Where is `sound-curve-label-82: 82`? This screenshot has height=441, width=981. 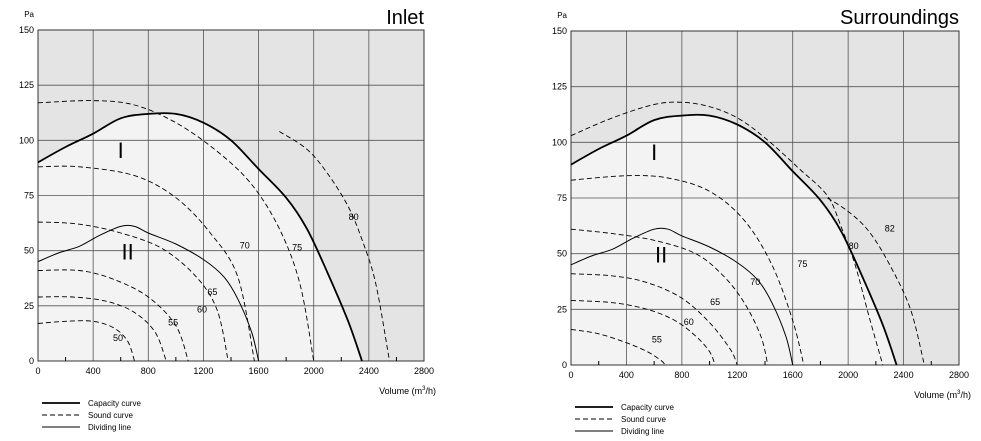
sound-curve-label-82: 82 is located at coordinates (890, 228).